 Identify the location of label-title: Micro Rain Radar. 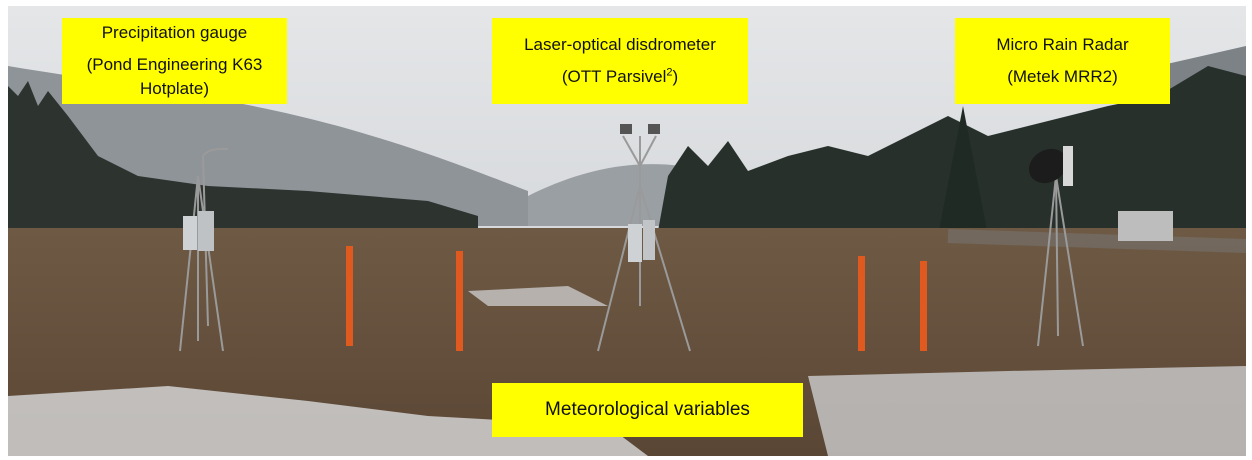
(1062, 44).